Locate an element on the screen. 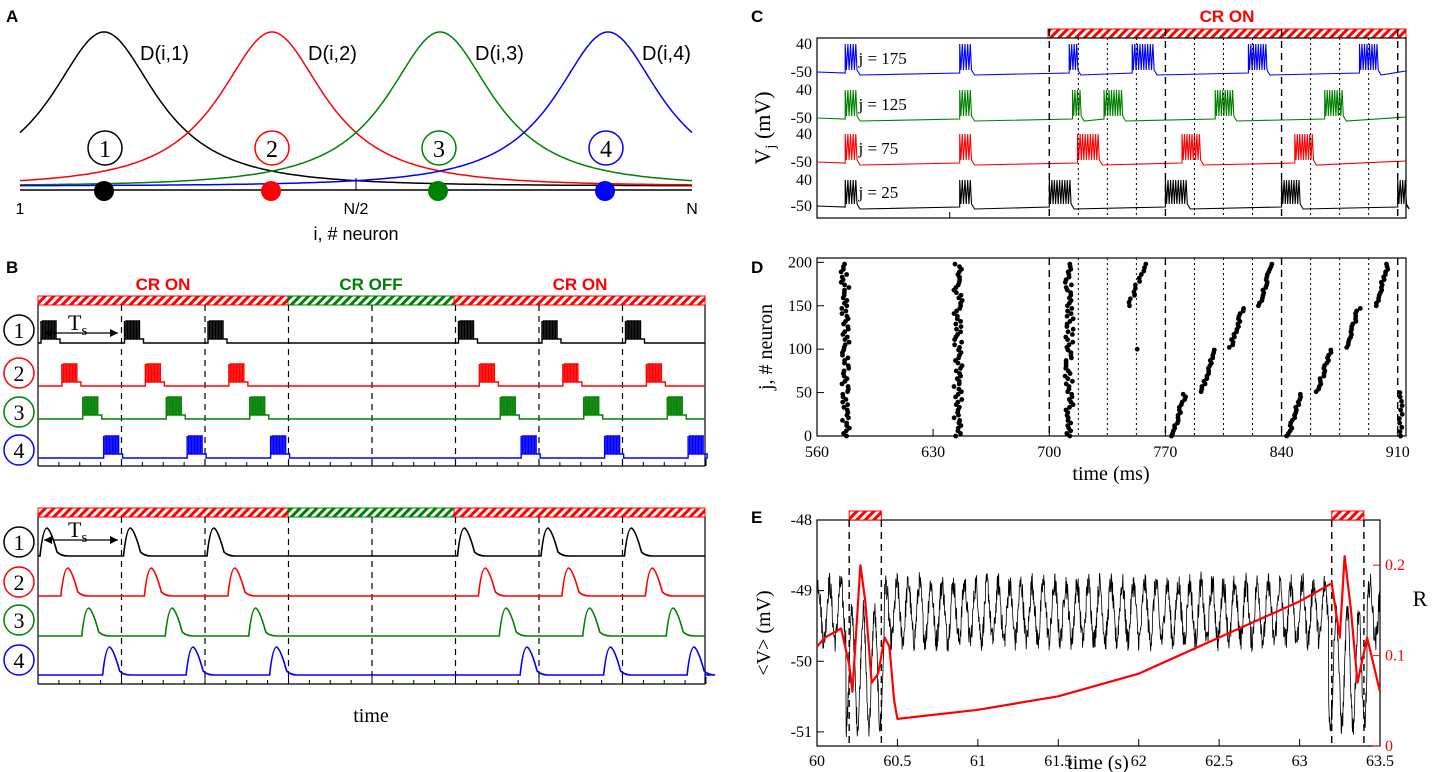 The image size is (1439, 772). c-traces is located at coordinates (1113, 126).